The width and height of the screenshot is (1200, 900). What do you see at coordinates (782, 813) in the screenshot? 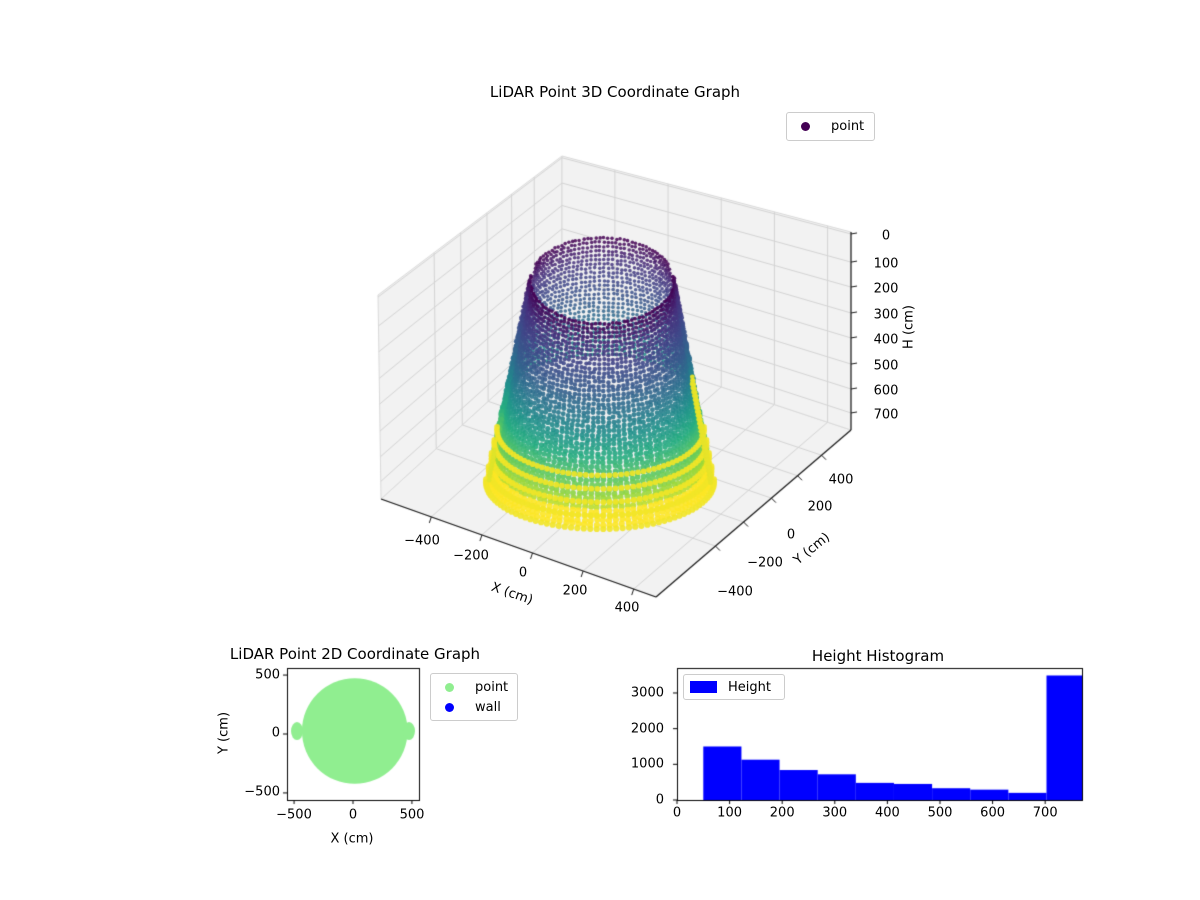
I see `histogram-x-tick-label: 200` at bounding box center [782, 813].